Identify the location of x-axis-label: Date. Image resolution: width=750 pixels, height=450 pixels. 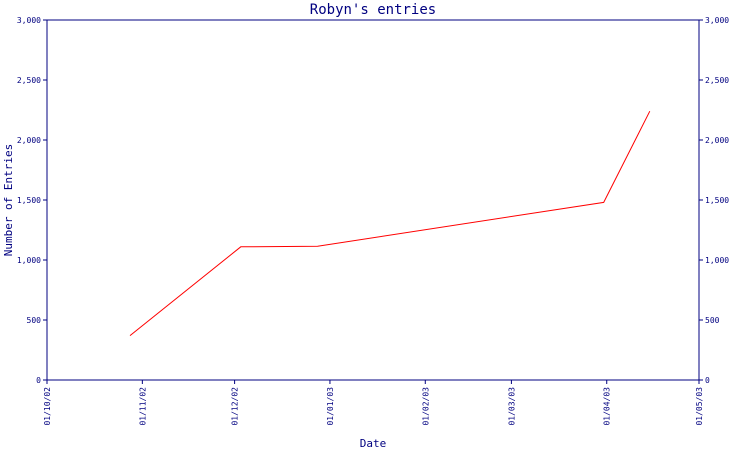
(373, 443).